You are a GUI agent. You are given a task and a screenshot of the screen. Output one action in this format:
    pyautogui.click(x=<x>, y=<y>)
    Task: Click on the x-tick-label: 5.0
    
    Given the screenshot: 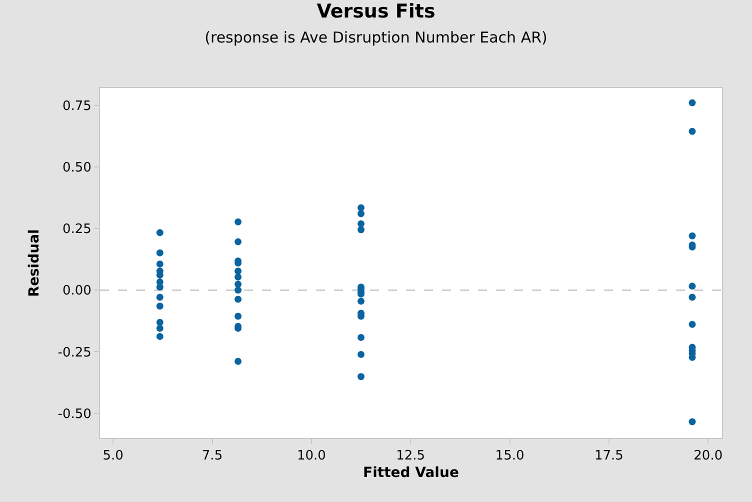 What is the action you would take?
    pyautogui.click(x=113, y=456)
    